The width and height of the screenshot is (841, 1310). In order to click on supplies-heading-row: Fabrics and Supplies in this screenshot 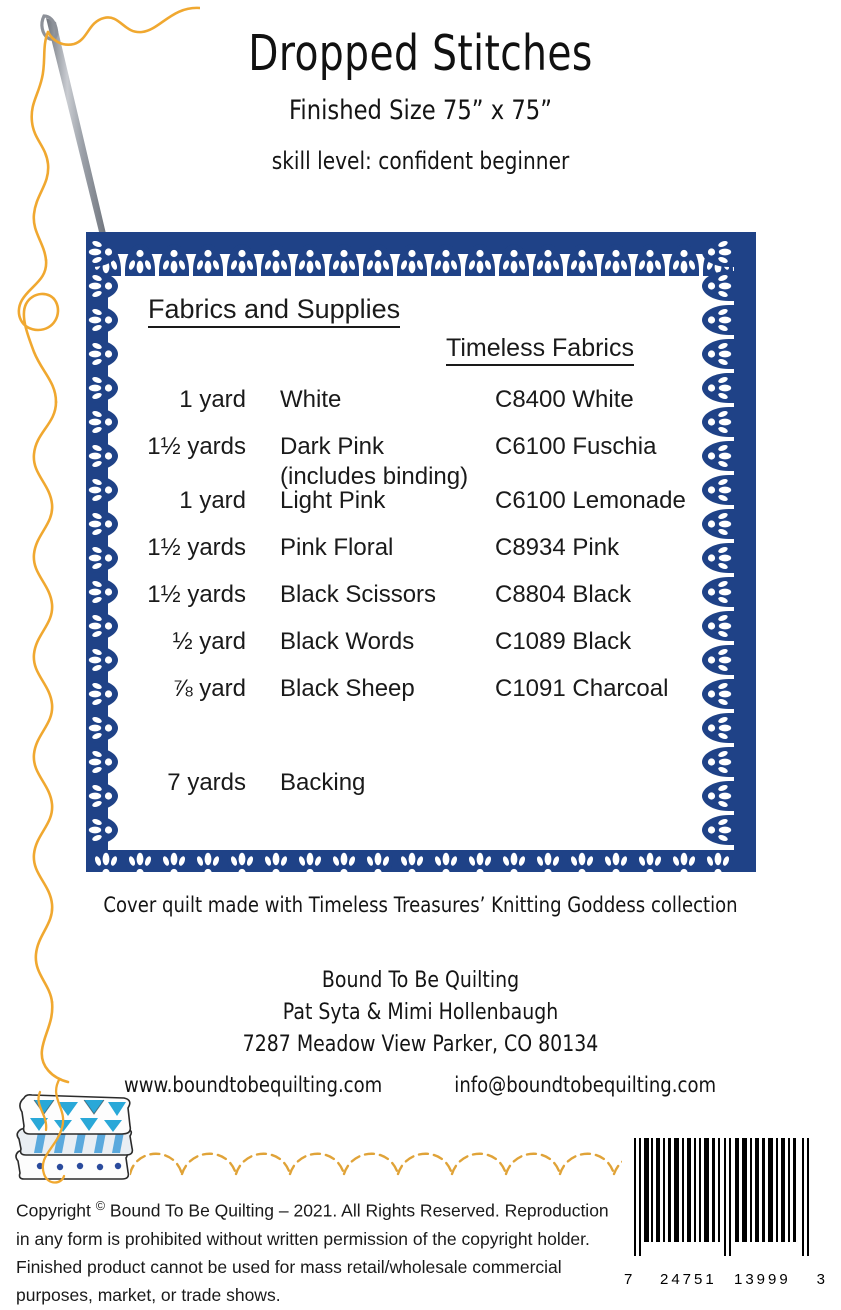, I will do `click(429, 302)`.